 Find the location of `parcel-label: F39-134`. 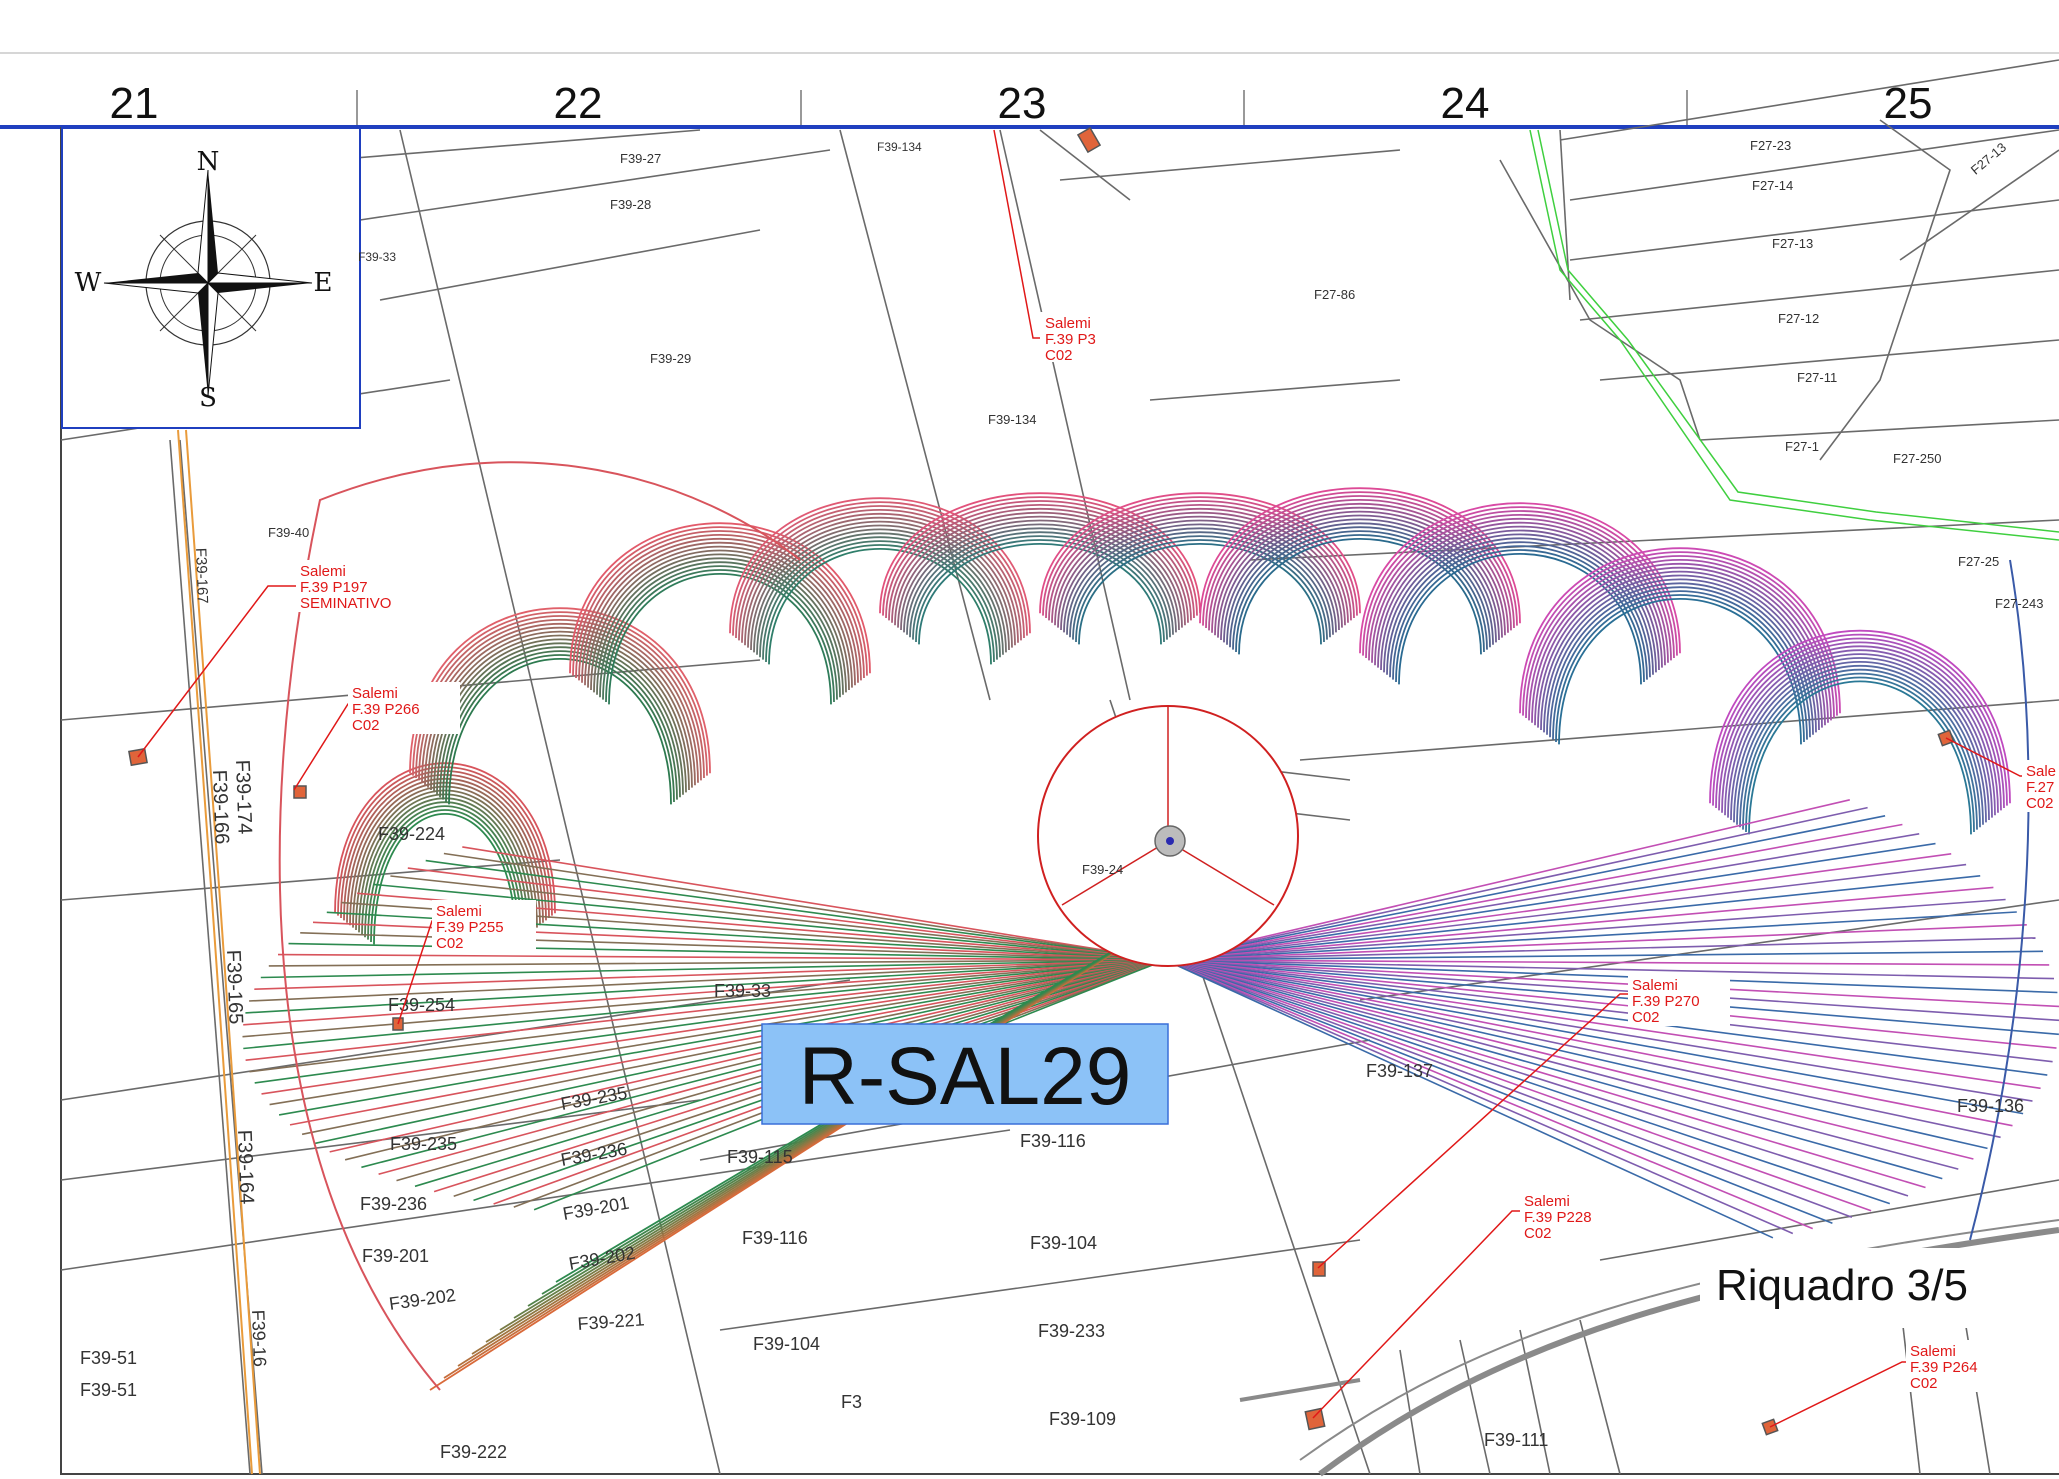

parcel-label: F39-134 is located at coordinates (899, 147).